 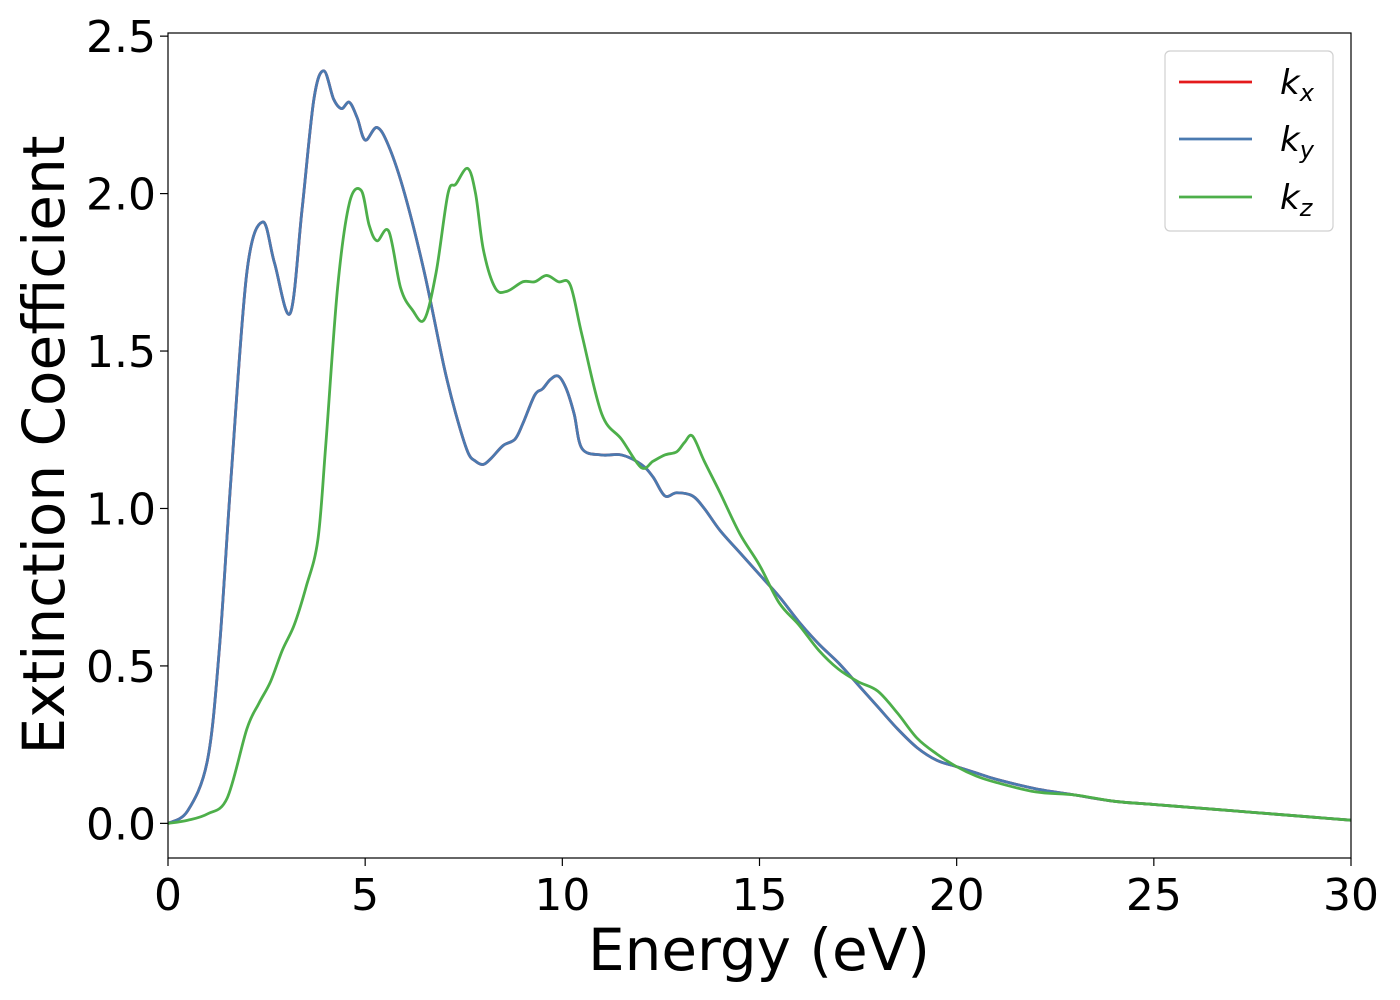 I want to click on y-axis-ticks: 0.0 0.5 1.0 1.5 2.0 2.5, so click(x=127, y=431).